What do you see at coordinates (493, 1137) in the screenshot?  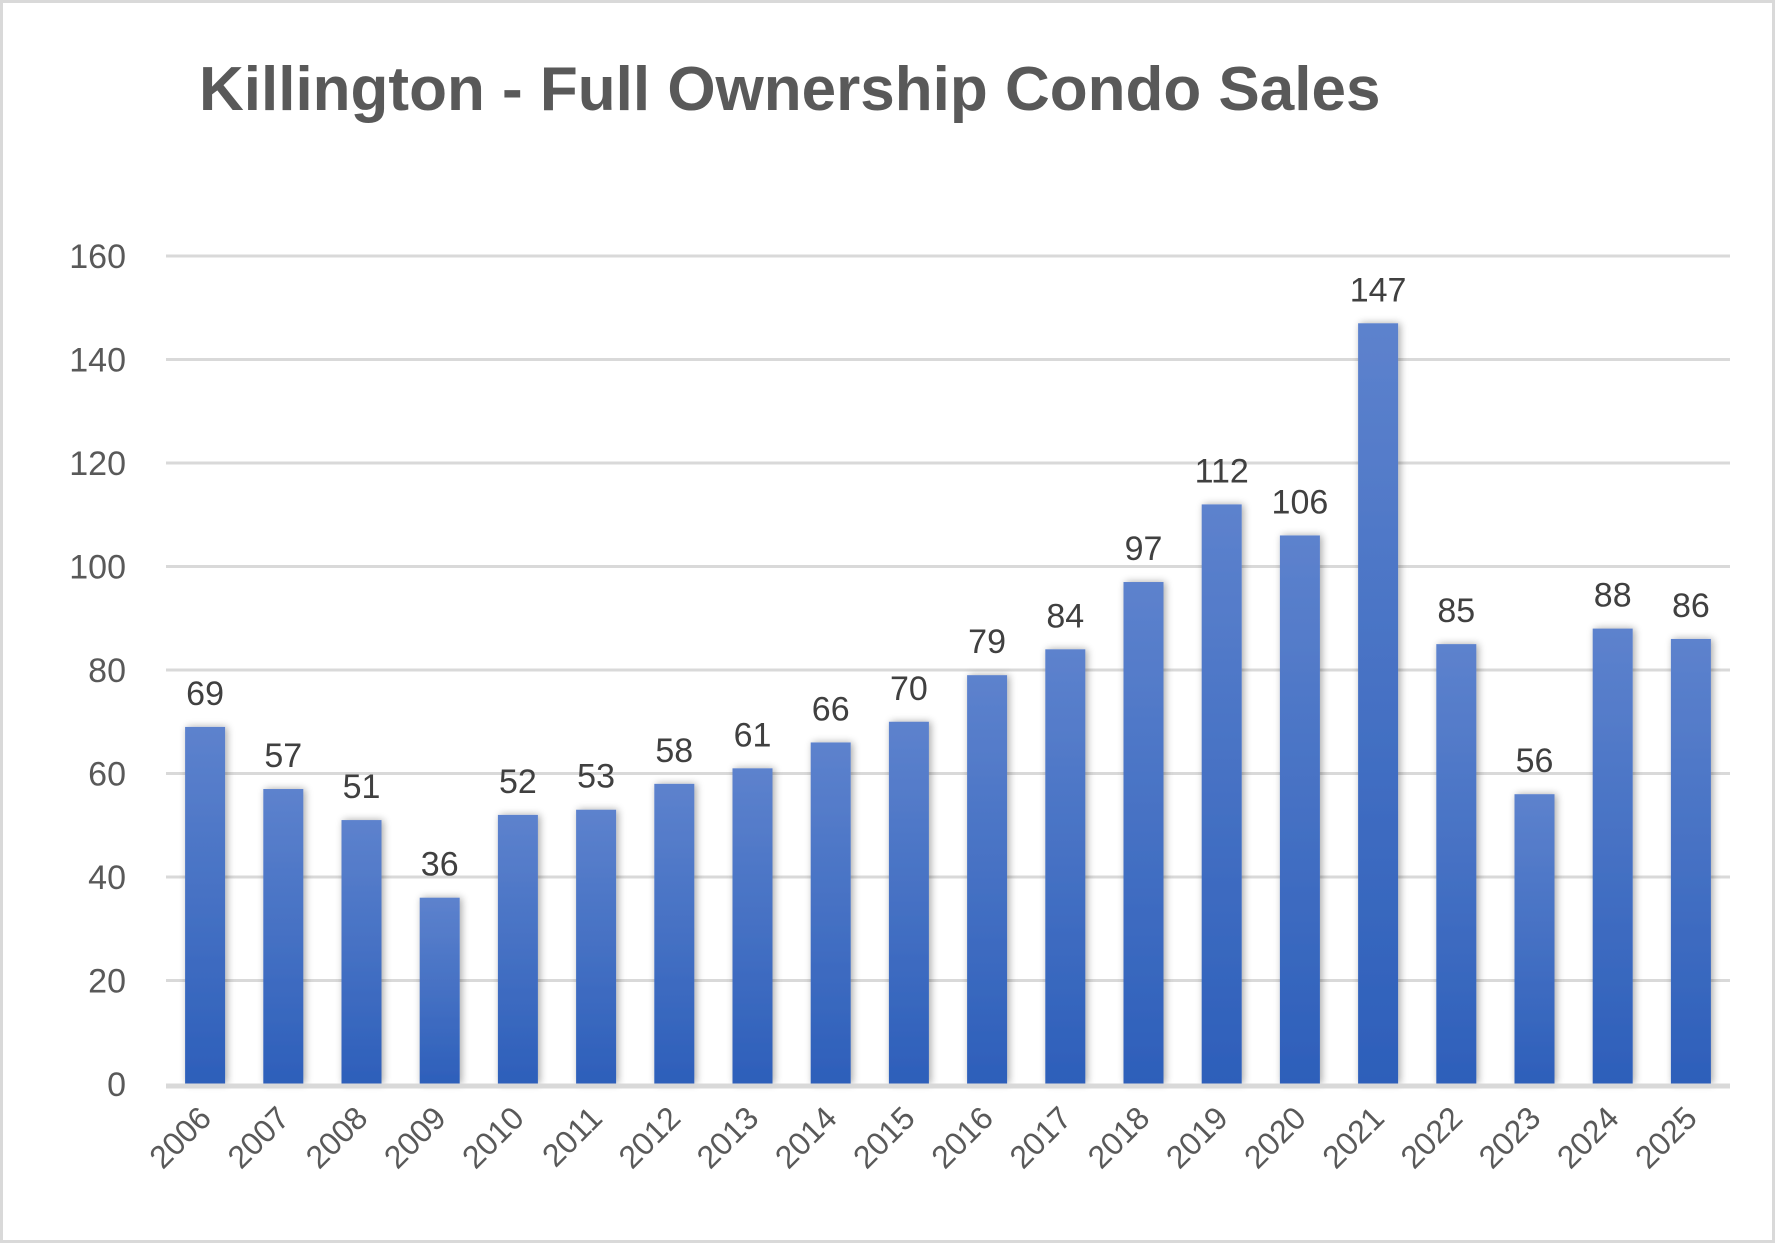 I see `x-tick-label-2010: 2010` at bounding box center [493, 1137].